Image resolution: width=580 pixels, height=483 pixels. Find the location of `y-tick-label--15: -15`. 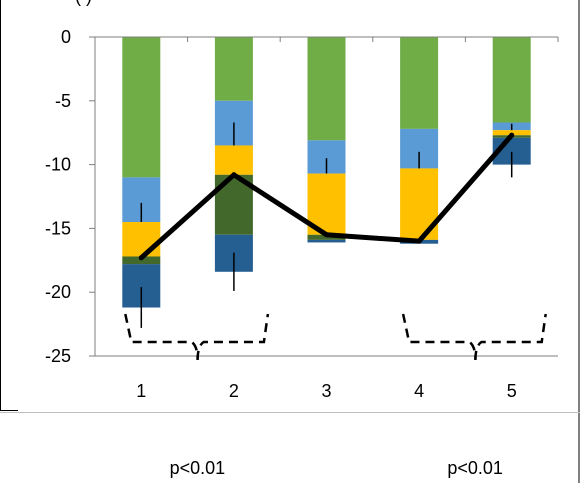

y-tick-label--15: -15 is located at coordinates (58, 228).